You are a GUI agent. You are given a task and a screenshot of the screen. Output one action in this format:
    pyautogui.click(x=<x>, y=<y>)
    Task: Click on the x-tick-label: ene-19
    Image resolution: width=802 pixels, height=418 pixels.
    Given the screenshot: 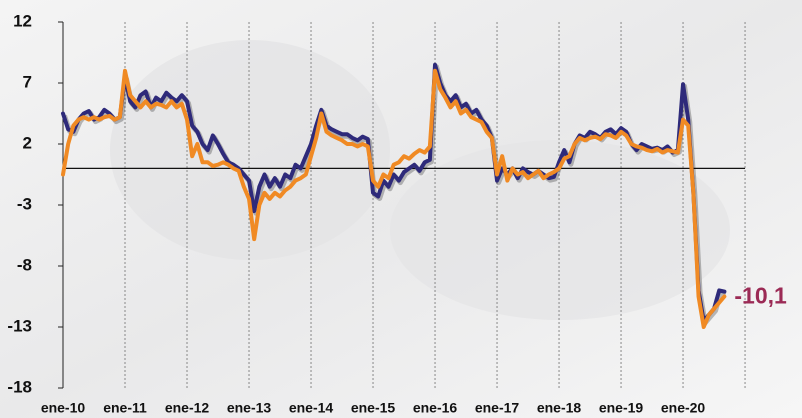 What is the action you would take?
    pyautogui.click(x=621, y=408)
    